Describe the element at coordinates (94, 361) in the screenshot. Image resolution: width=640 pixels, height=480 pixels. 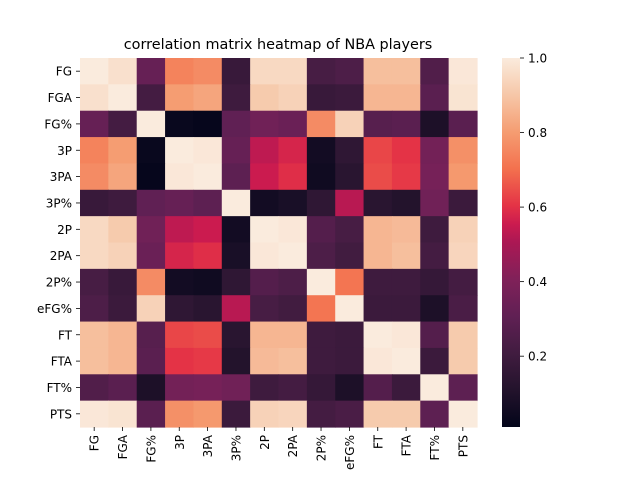
I see `heatmap-cell-FTA-FG` at that location.